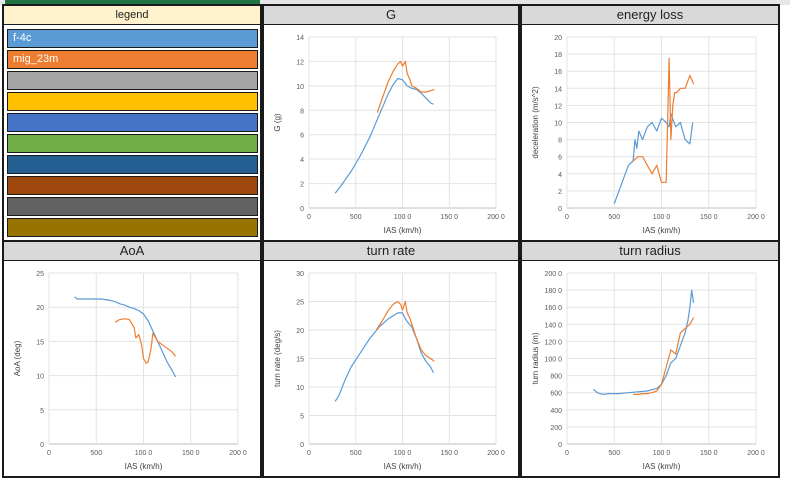  I want to click on y-tick-label: 18, so click(558, 55).